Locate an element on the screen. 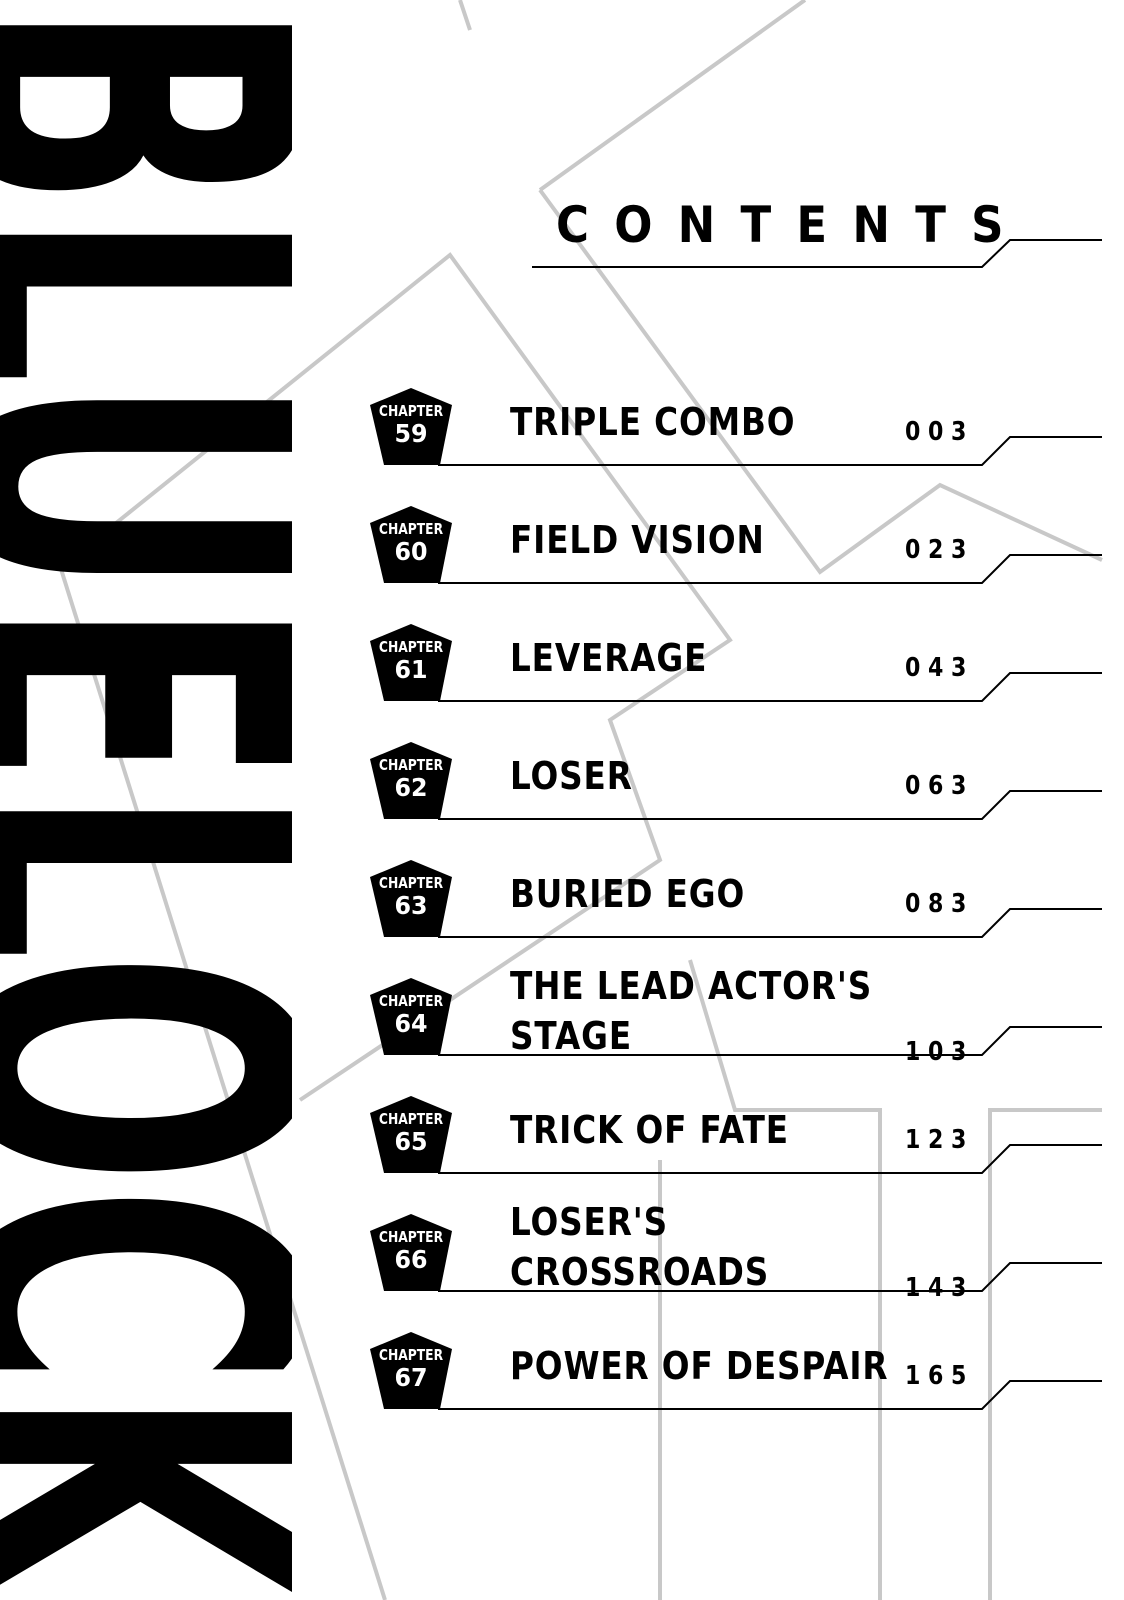 This screenshot has height=1600, width=1124. chapter-title: TRIPLE COMBO is located at coordinates (653, 422).